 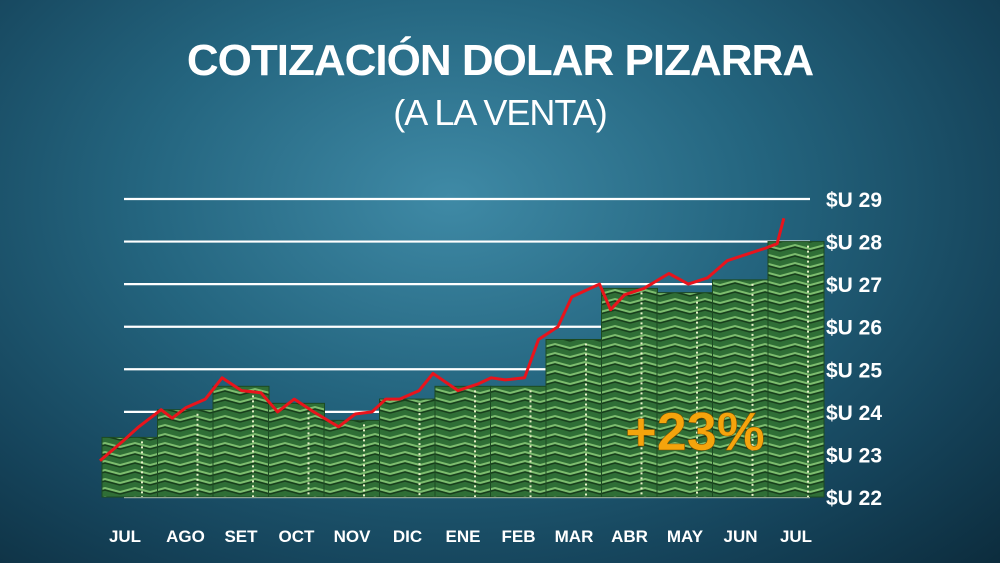 What do you see at coordinates (241, 441) in the screenshot?
I see `bar-set` at bounding box center [241, 441].